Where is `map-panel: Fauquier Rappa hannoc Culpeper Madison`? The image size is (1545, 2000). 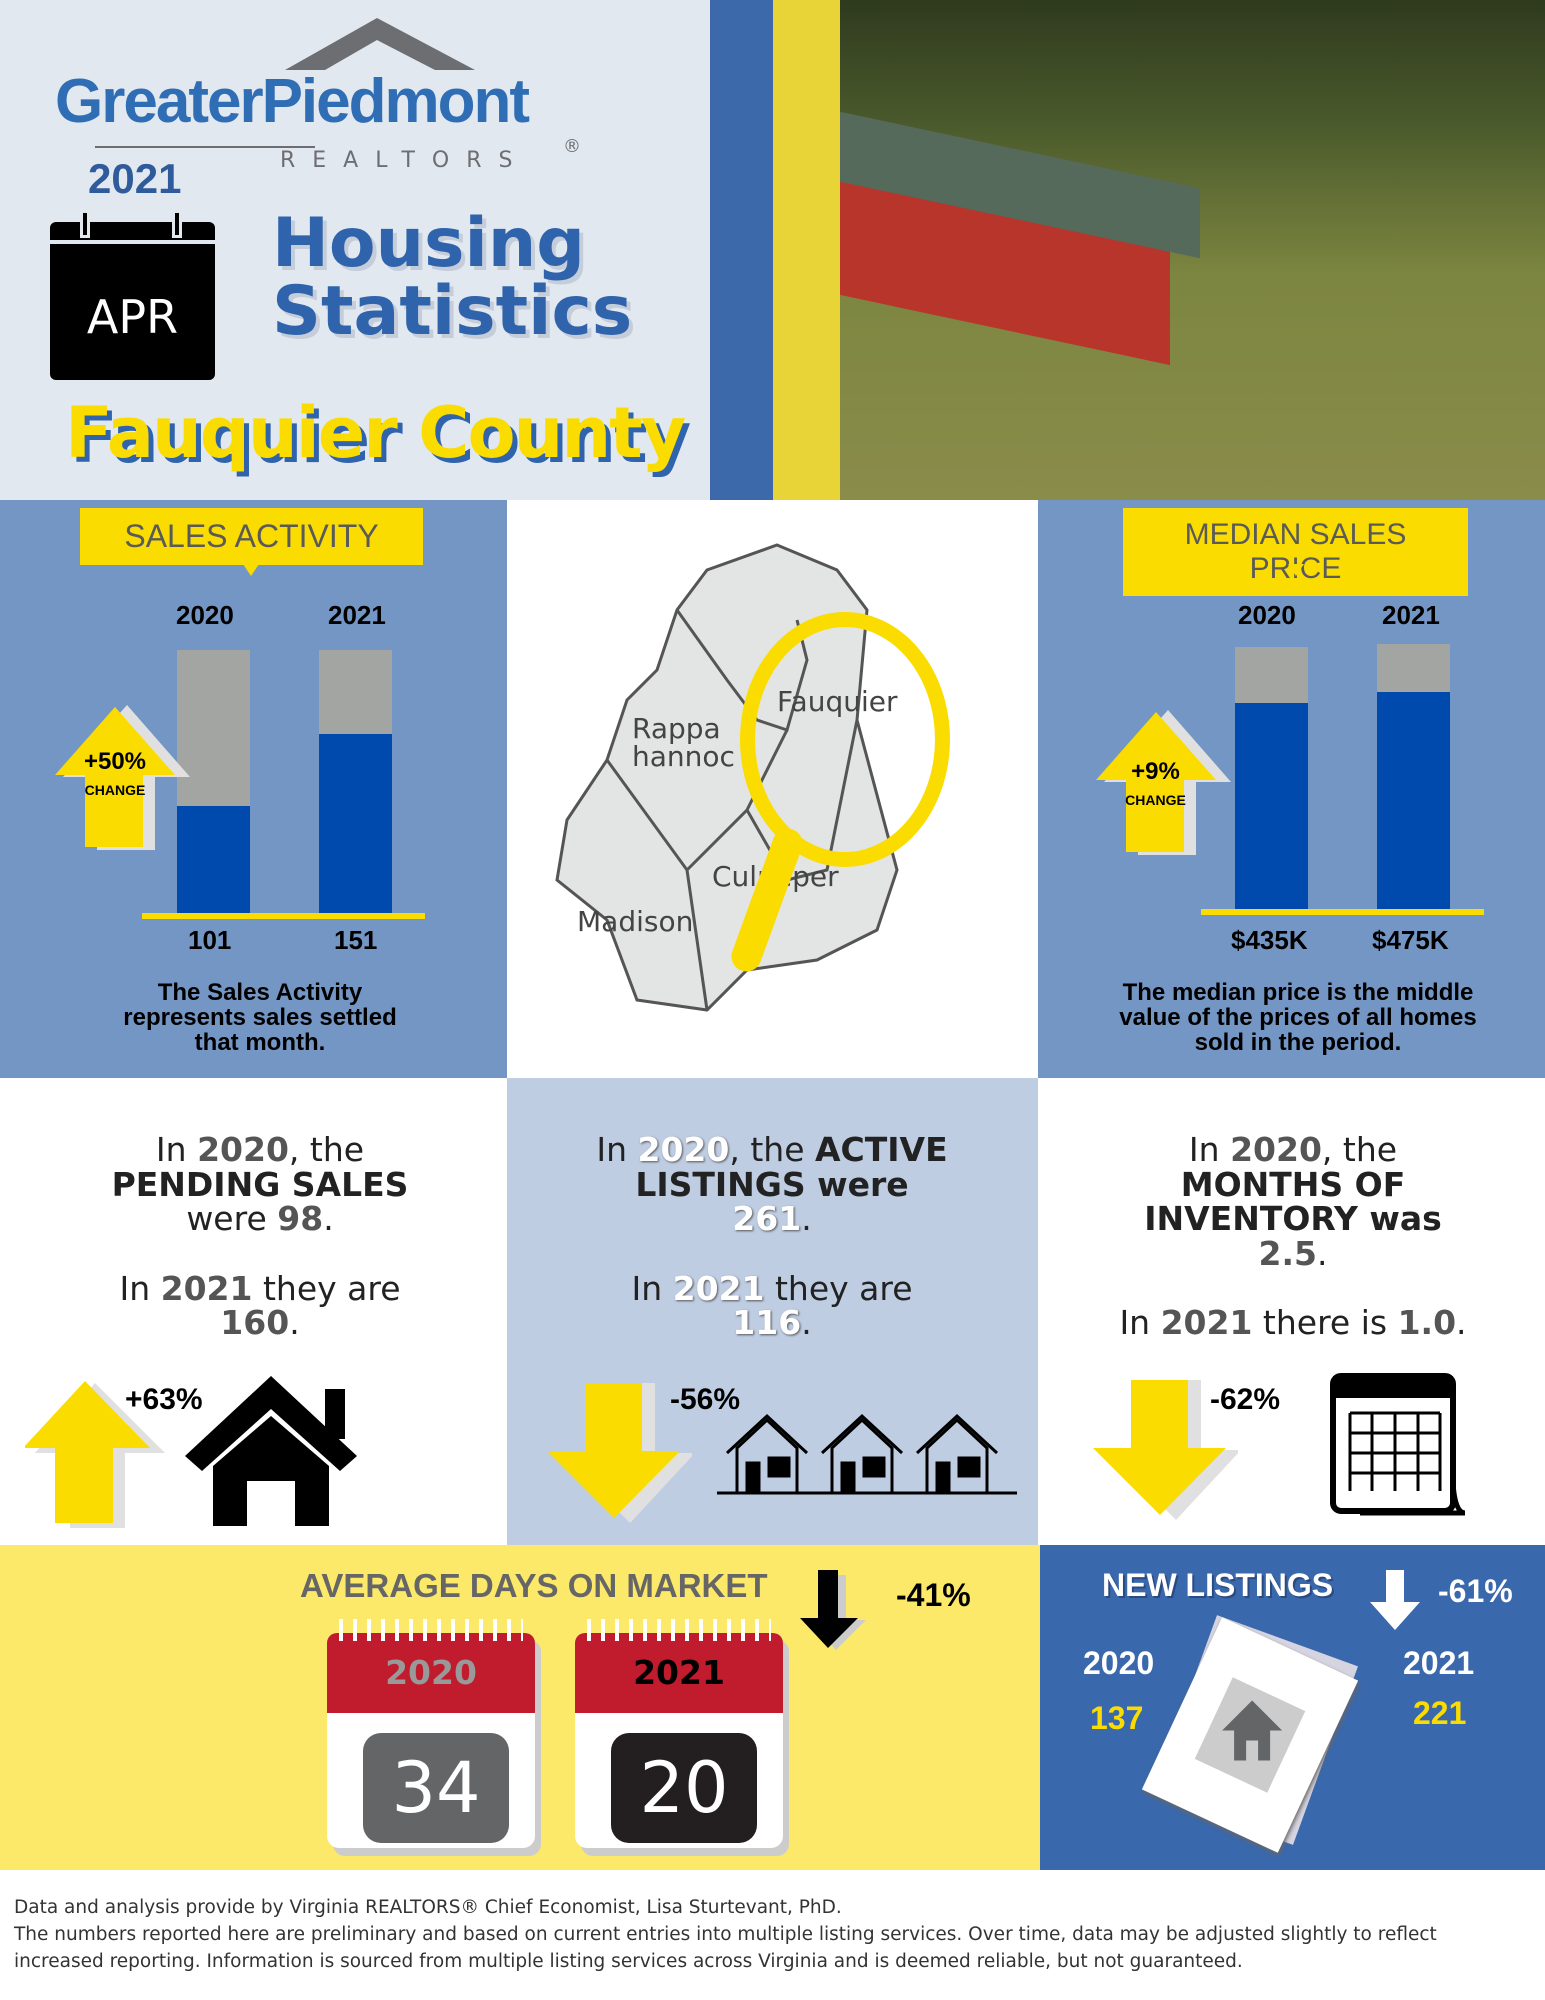
map-panel: Fauquier Rappa hannoc Culpeper Madison is located at coordinates (772, 789).